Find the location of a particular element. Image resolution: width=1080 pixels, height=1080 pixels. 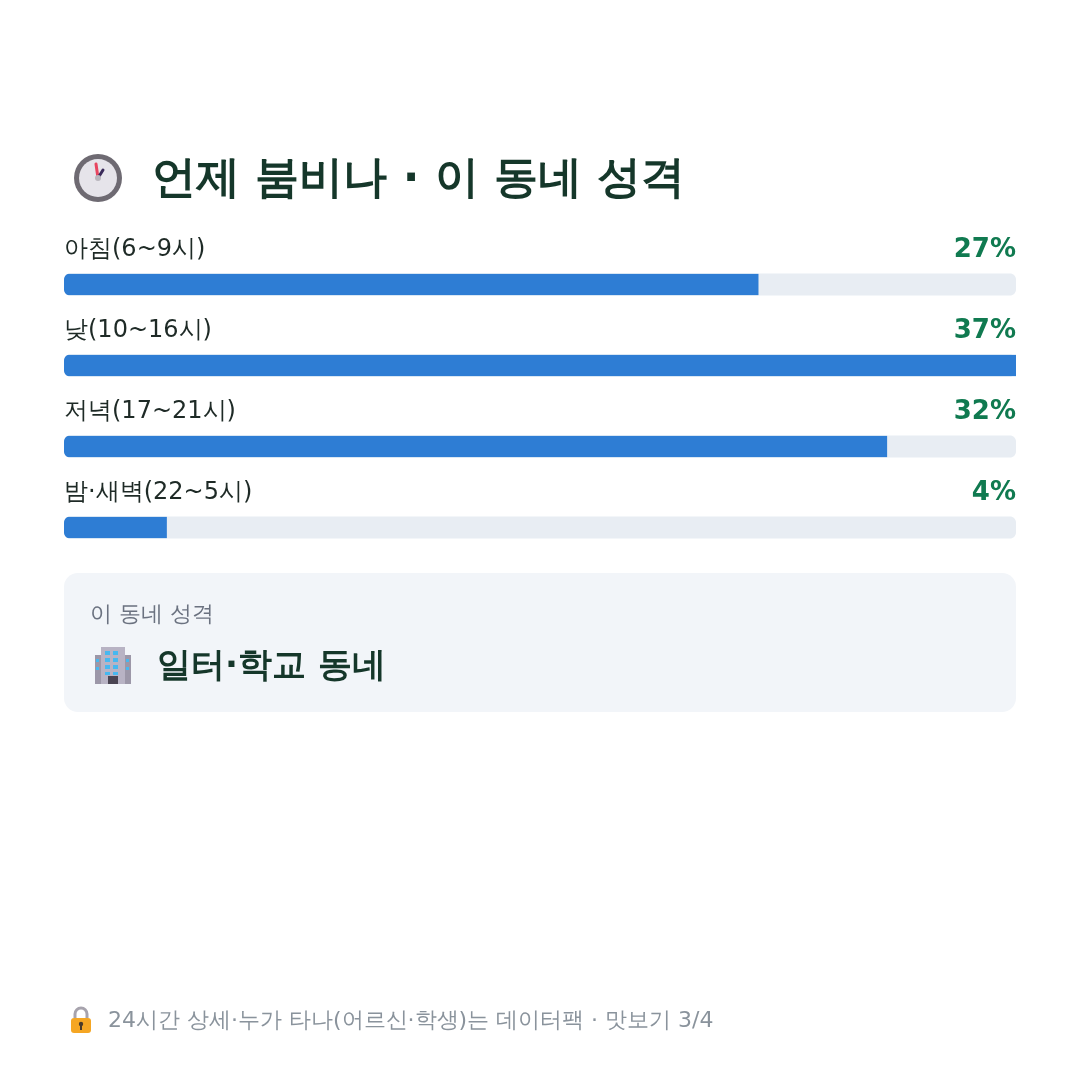

text: 24시간 상세·누가 타나(어르신·학생)는 데이터팩 · 맛보기 3/4 is located at coordinates (411, 1020).